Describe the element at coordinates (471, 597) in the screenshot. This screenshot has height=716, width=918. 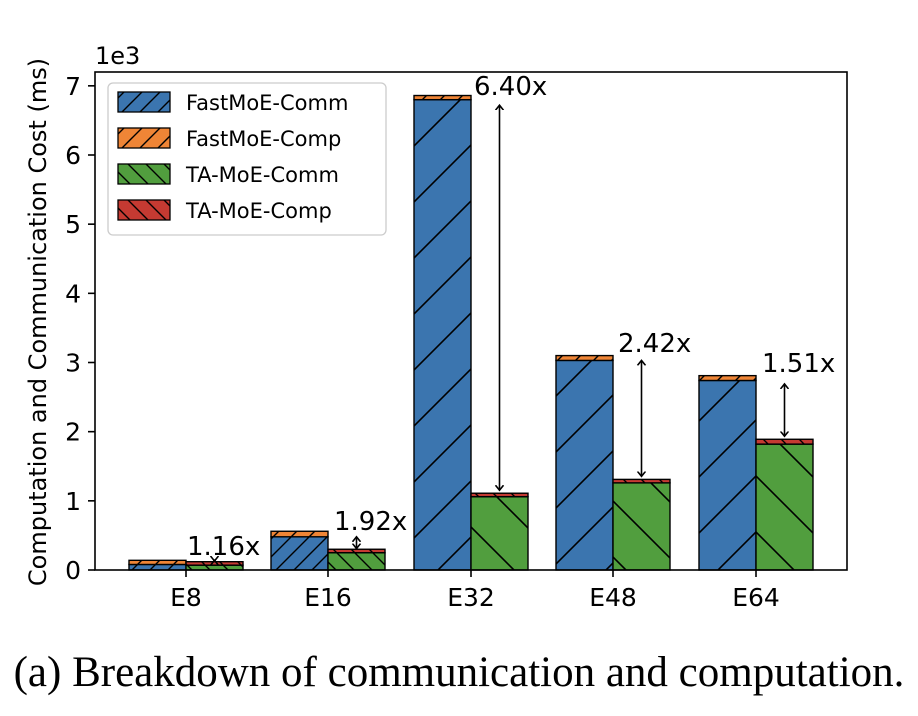
I see `x-tick-label-e32: E32` at that location.